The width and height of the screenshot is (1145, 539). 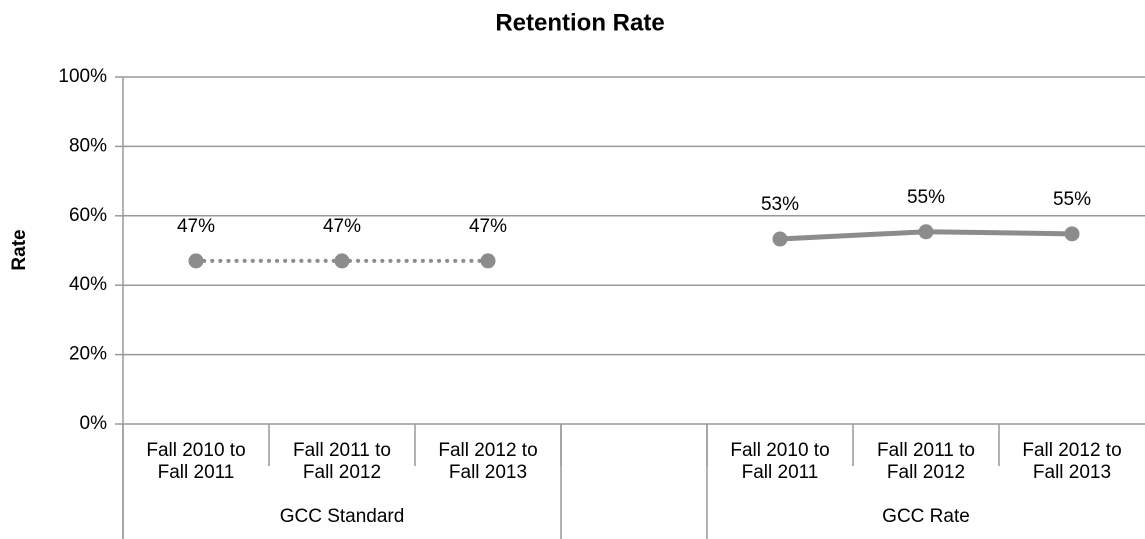 What do you see at coordinates (88, 215) in the screenshot?
I see `y-tick-label: 60%` at bounding box center [88, 215].